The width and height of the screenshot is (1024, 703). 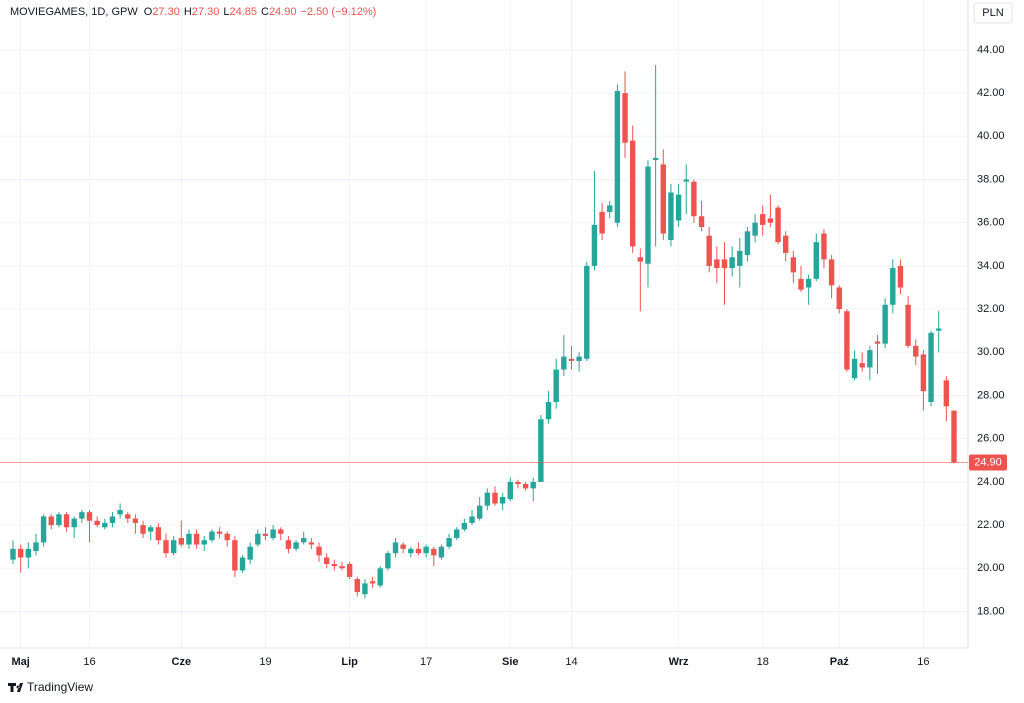 I want to click on currency-label: PLN, so click(x=992, y=13).